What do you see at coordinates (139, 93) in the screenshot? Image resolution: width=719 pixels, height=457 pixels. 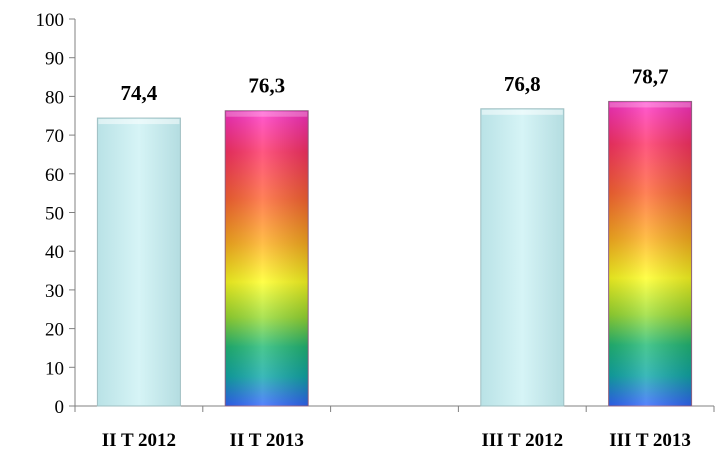 I see `bar-value-label: 74,4` at bounding box center [139, 93].